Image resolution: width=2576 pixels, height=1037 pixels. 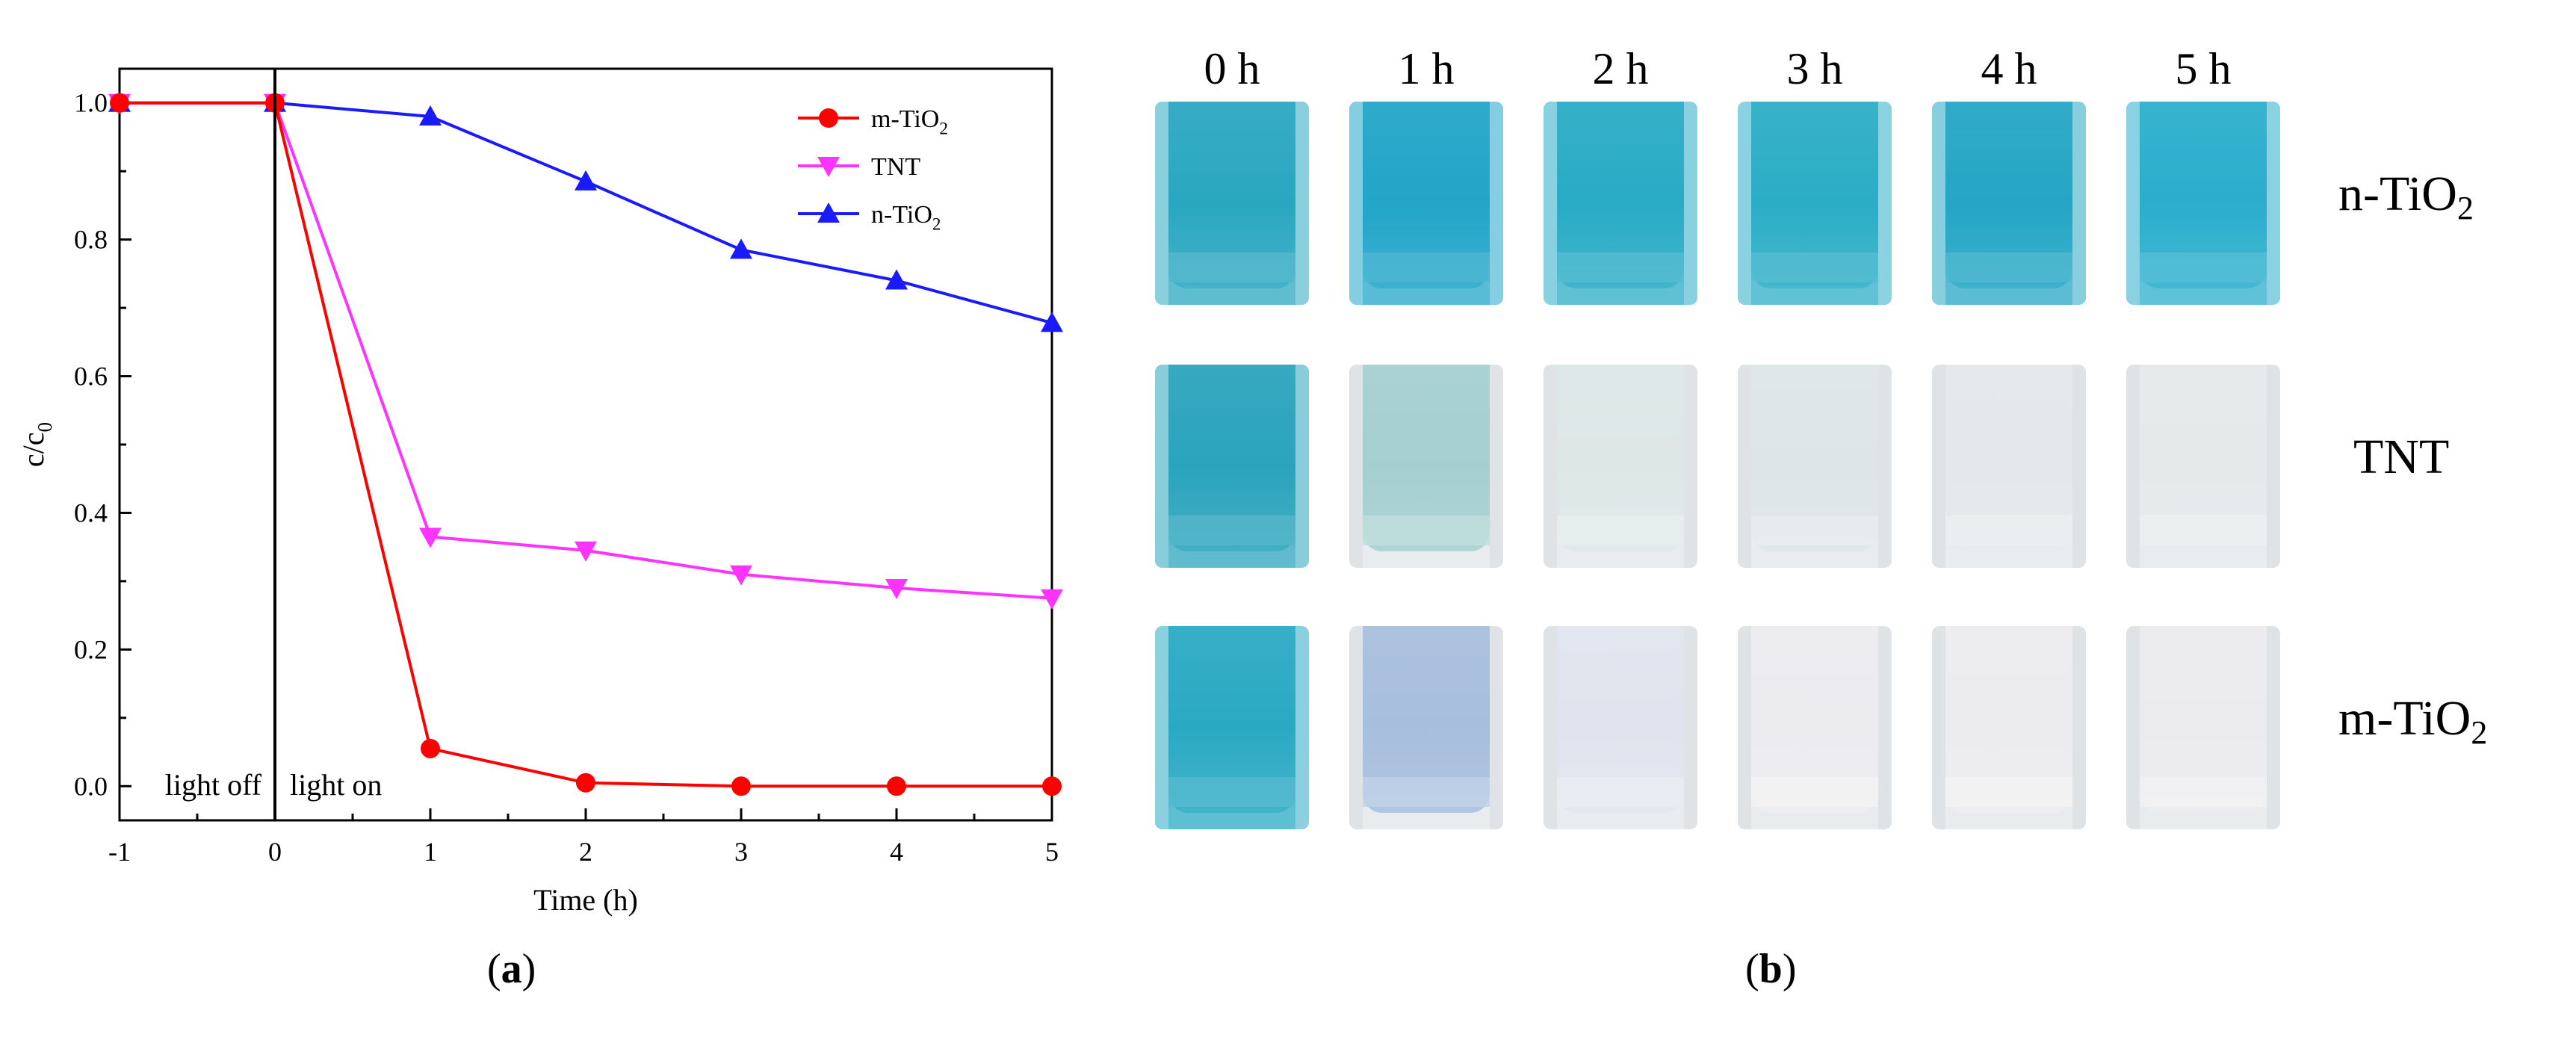 I want to click on x-tick-label: 2, so click(x=585, y=852).